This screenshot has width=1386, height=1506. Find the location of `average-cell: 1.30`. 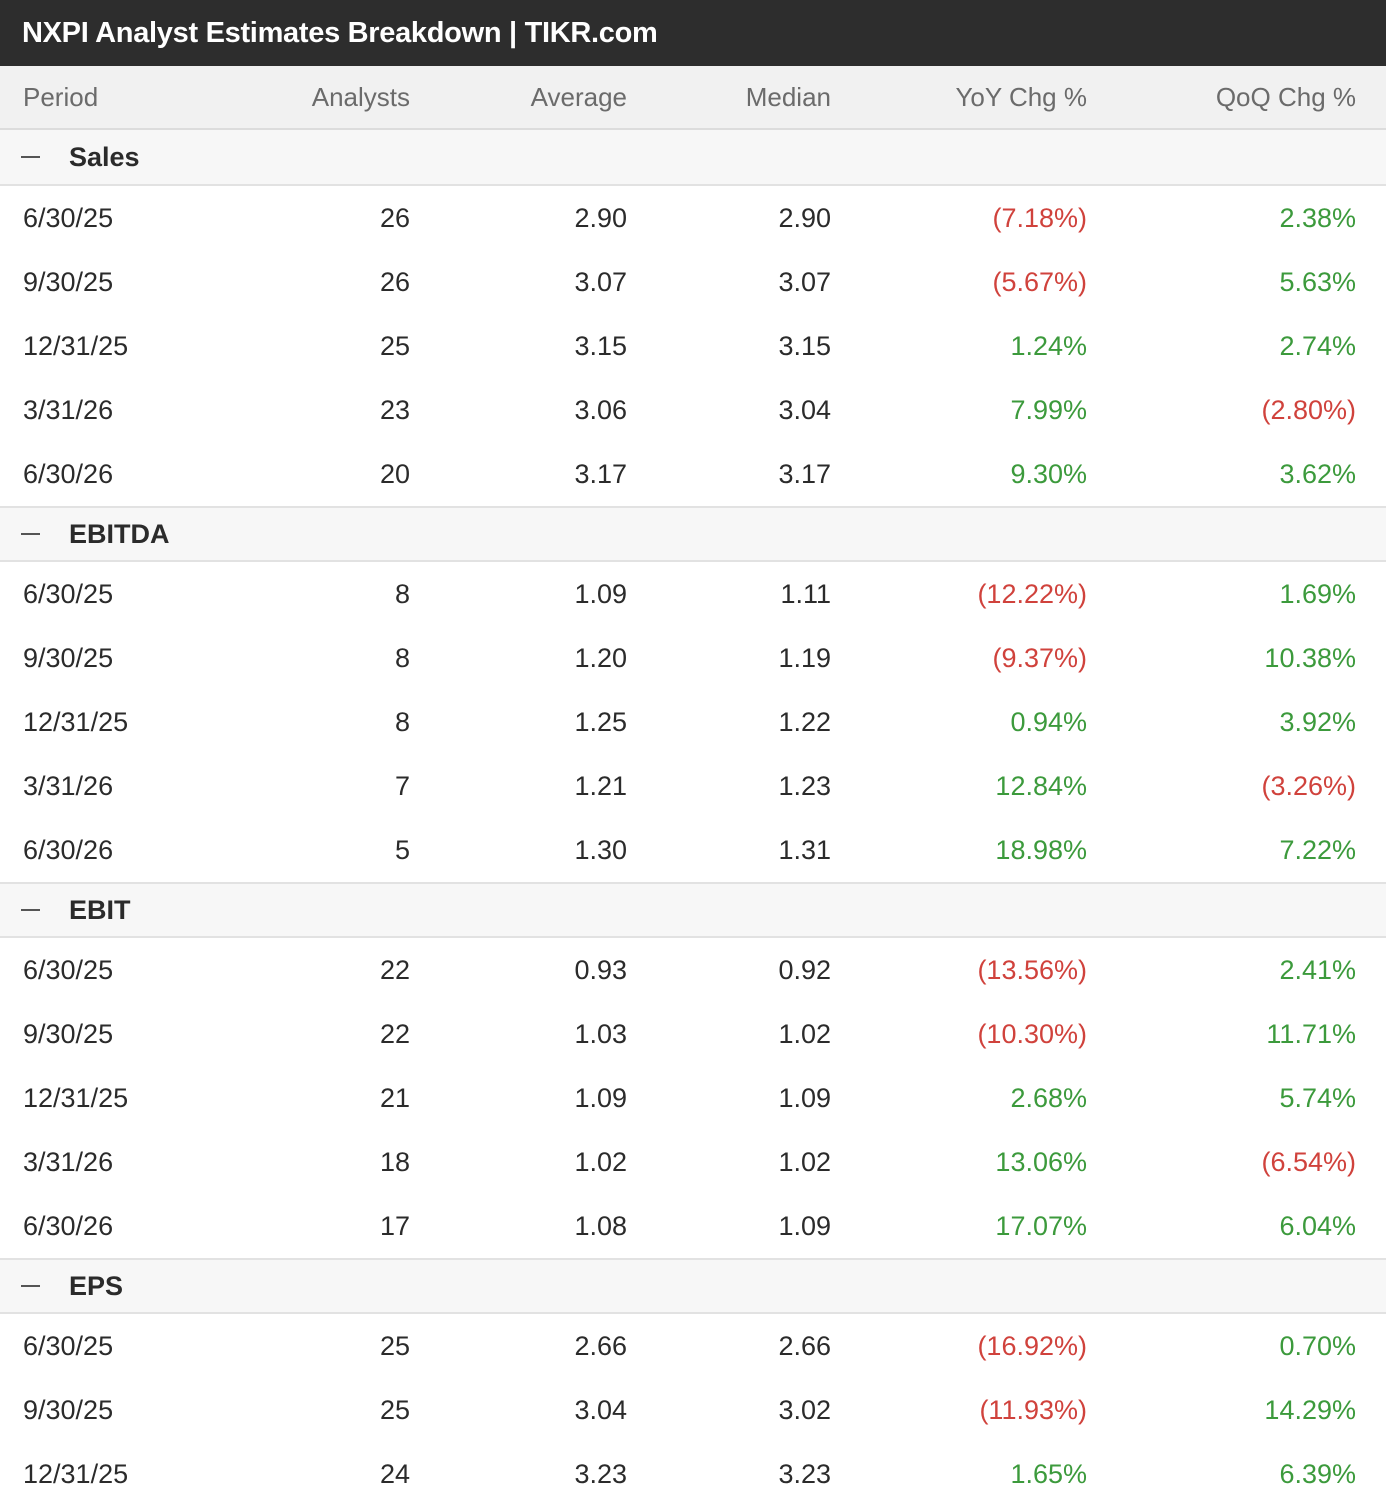

average-cell: 1.30 is located at coordinates (600, 849).